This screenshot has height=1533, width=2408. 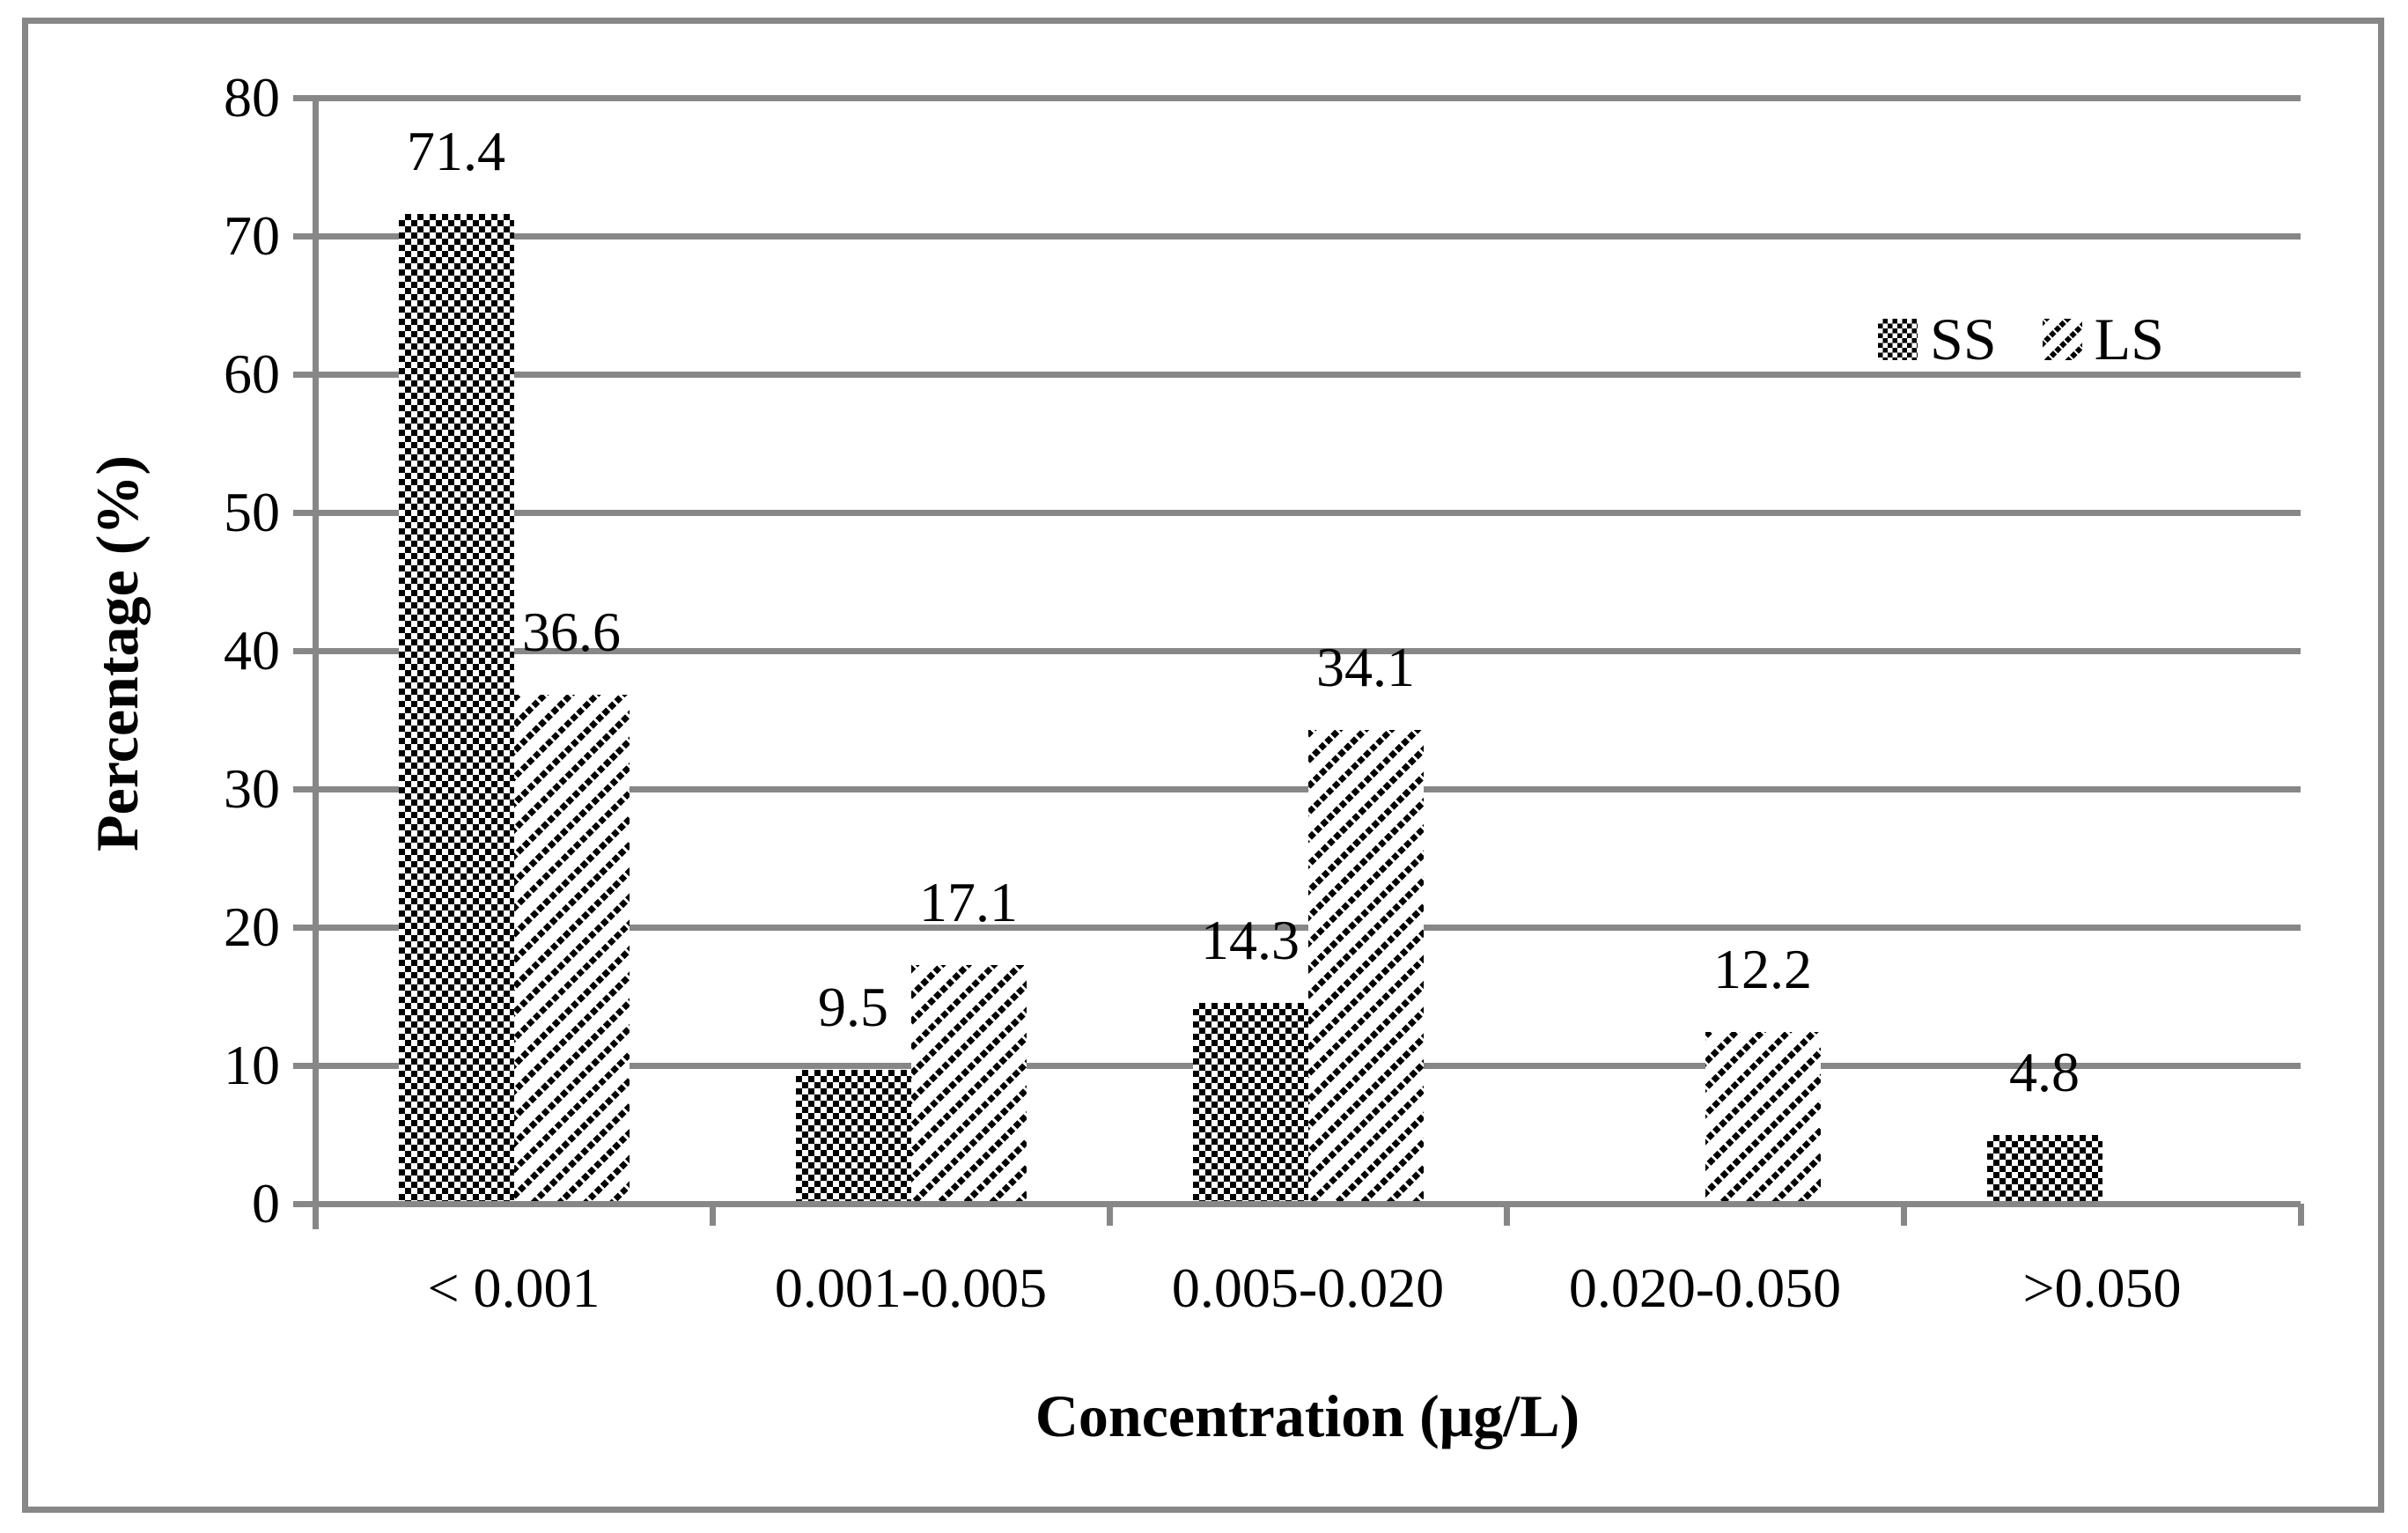 I want to click on value-label-ls-3: 34.1, so click(x=1365, y=666).